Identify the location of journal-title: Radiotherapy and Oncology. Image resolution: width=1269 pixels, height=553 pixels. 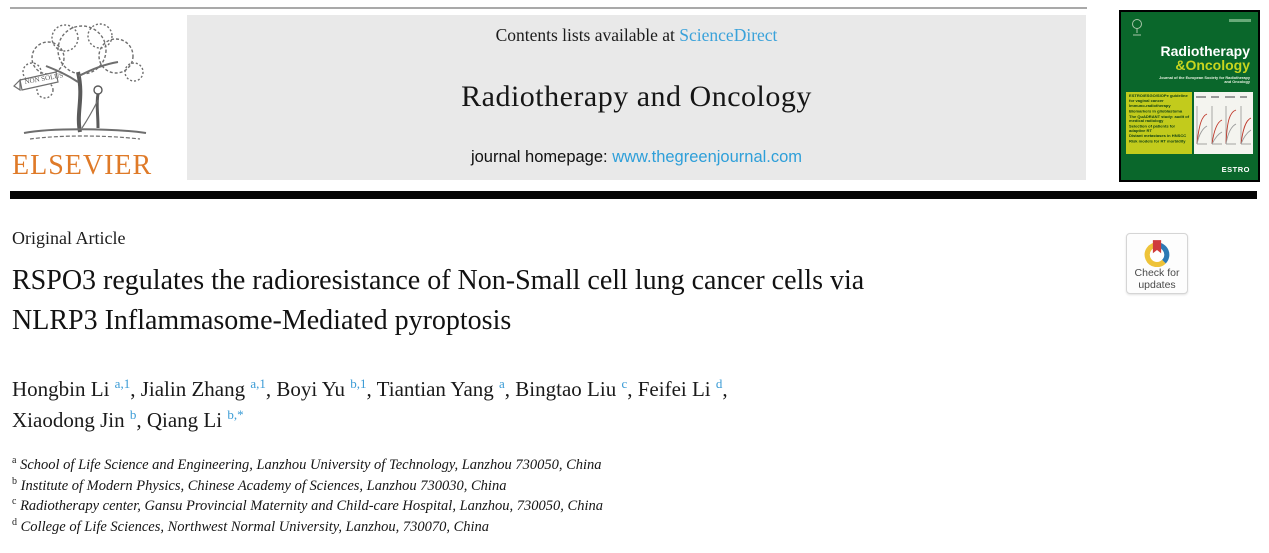
(636, 96).